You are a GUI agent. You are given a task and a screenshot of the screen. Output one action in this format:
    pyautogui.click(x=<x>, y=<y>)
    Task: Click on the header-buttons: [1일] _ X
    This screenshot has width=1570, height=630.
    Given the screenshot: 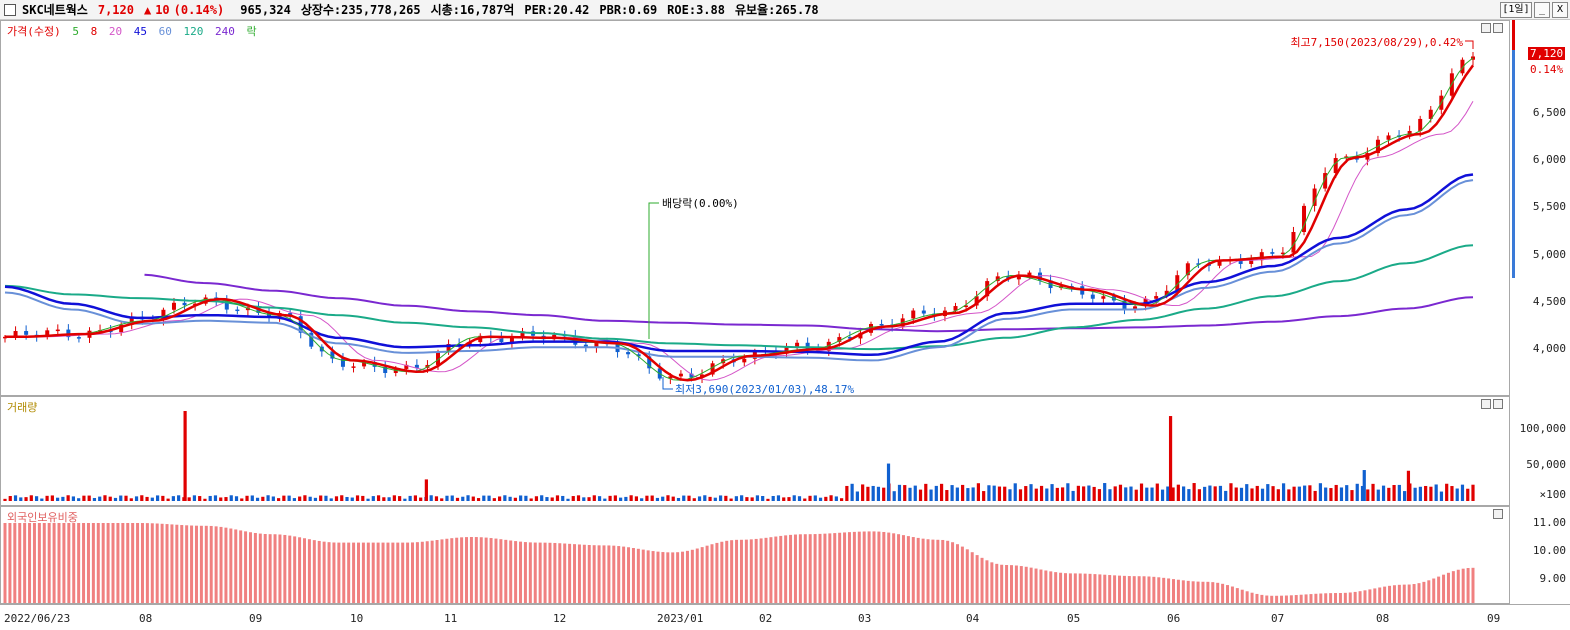 What is the action you would take?
    pyautogui.click(x=1534, y=10)
    